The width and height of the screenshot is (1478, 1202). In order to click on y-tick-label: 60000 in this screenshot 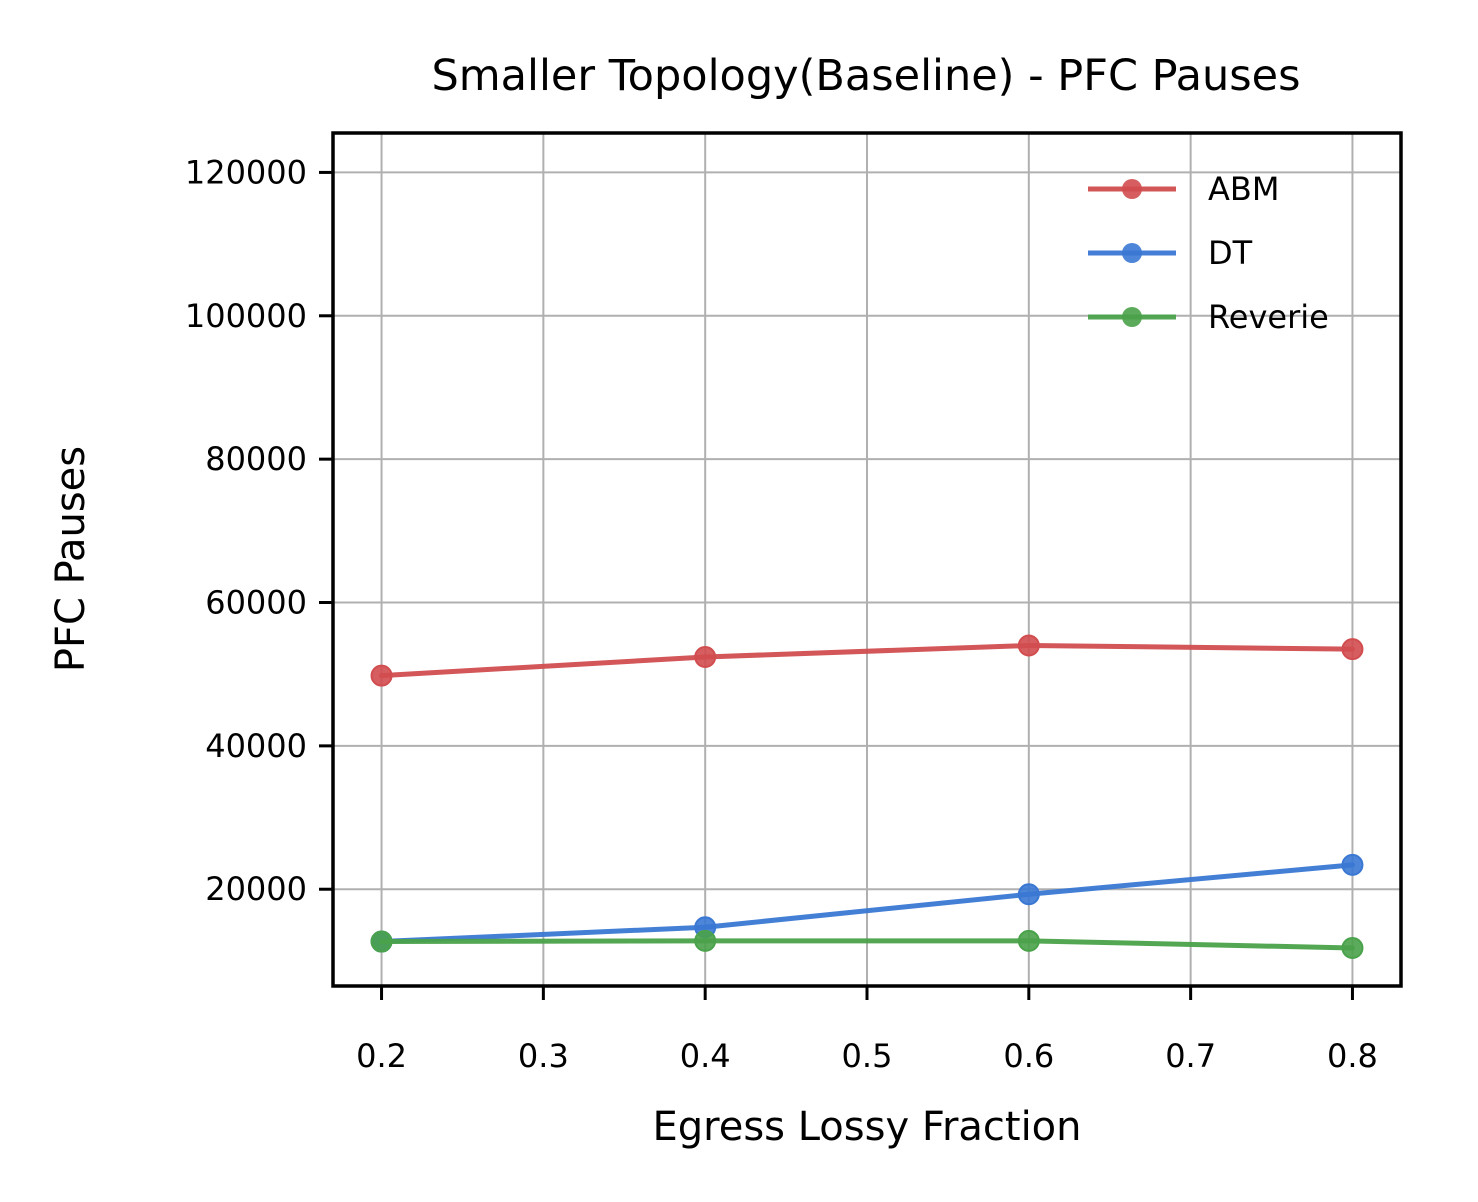, I will do `click(256, 603)`.